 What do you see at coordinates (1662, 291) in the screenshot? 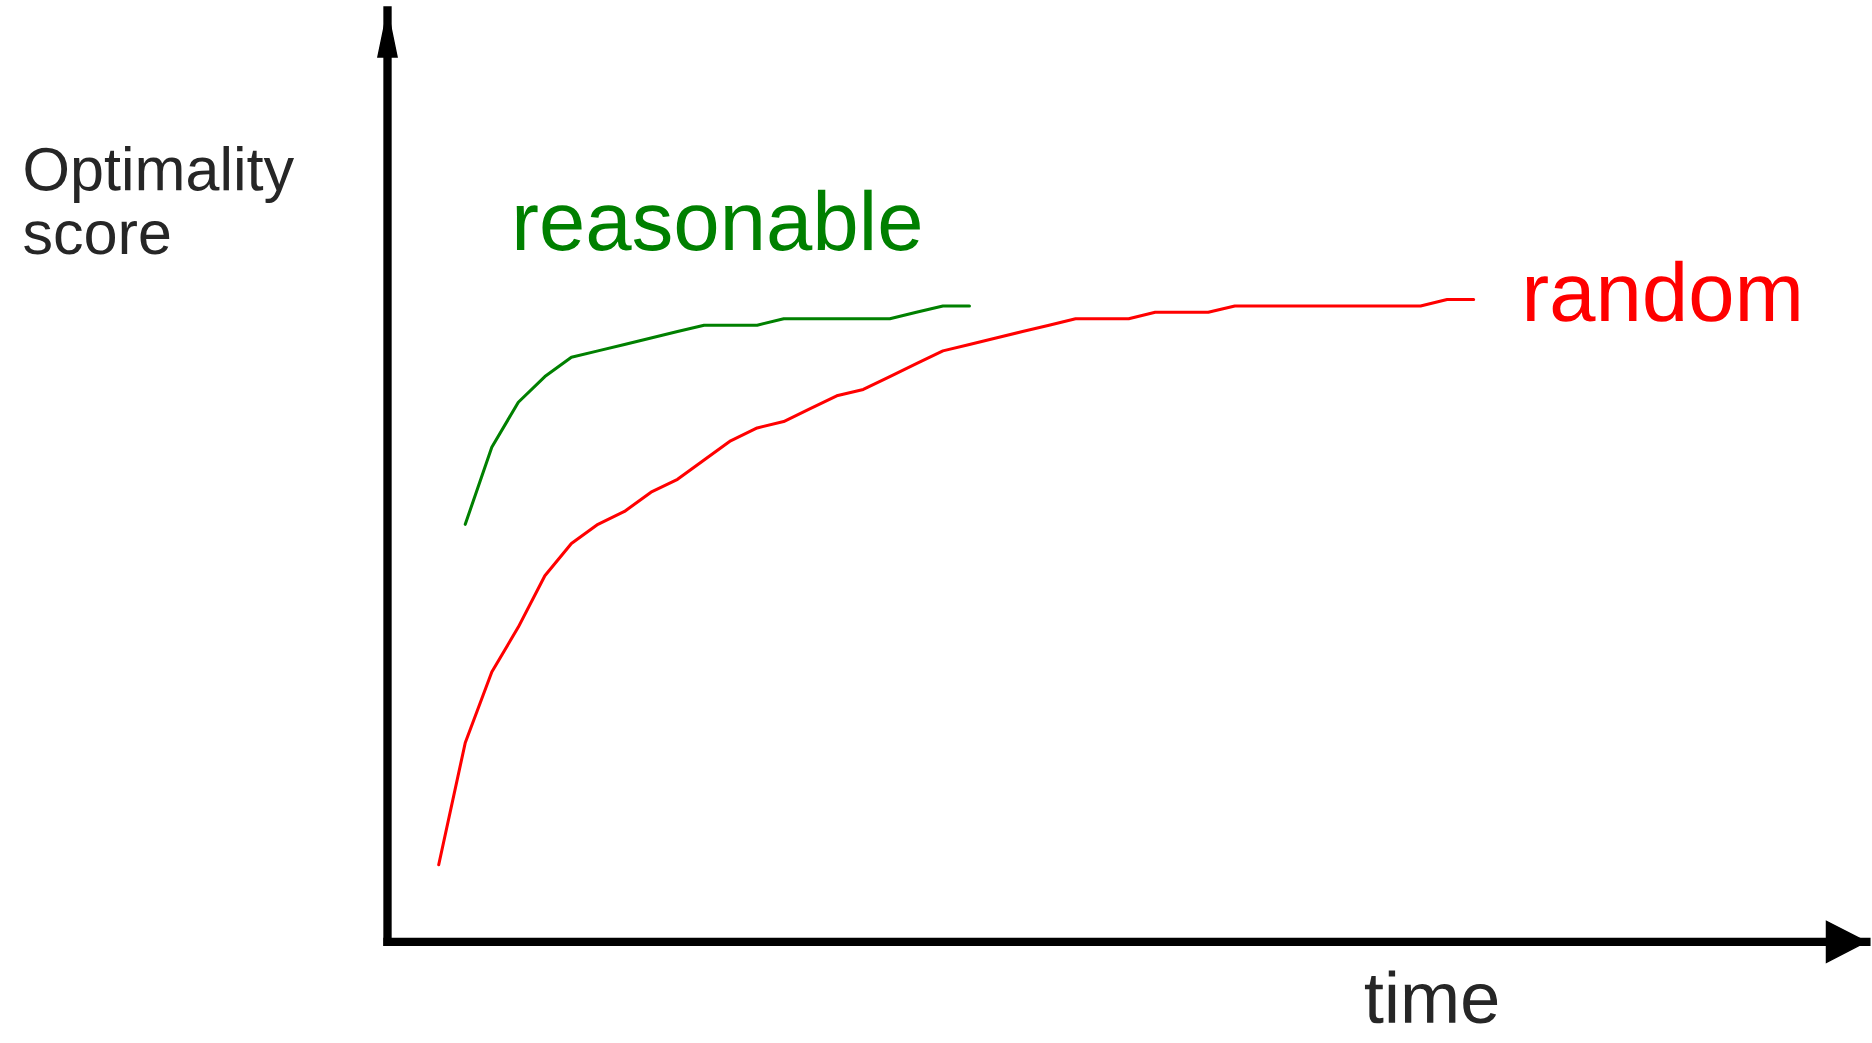
I see `series-label: random` at bounding box center [1662, 291].